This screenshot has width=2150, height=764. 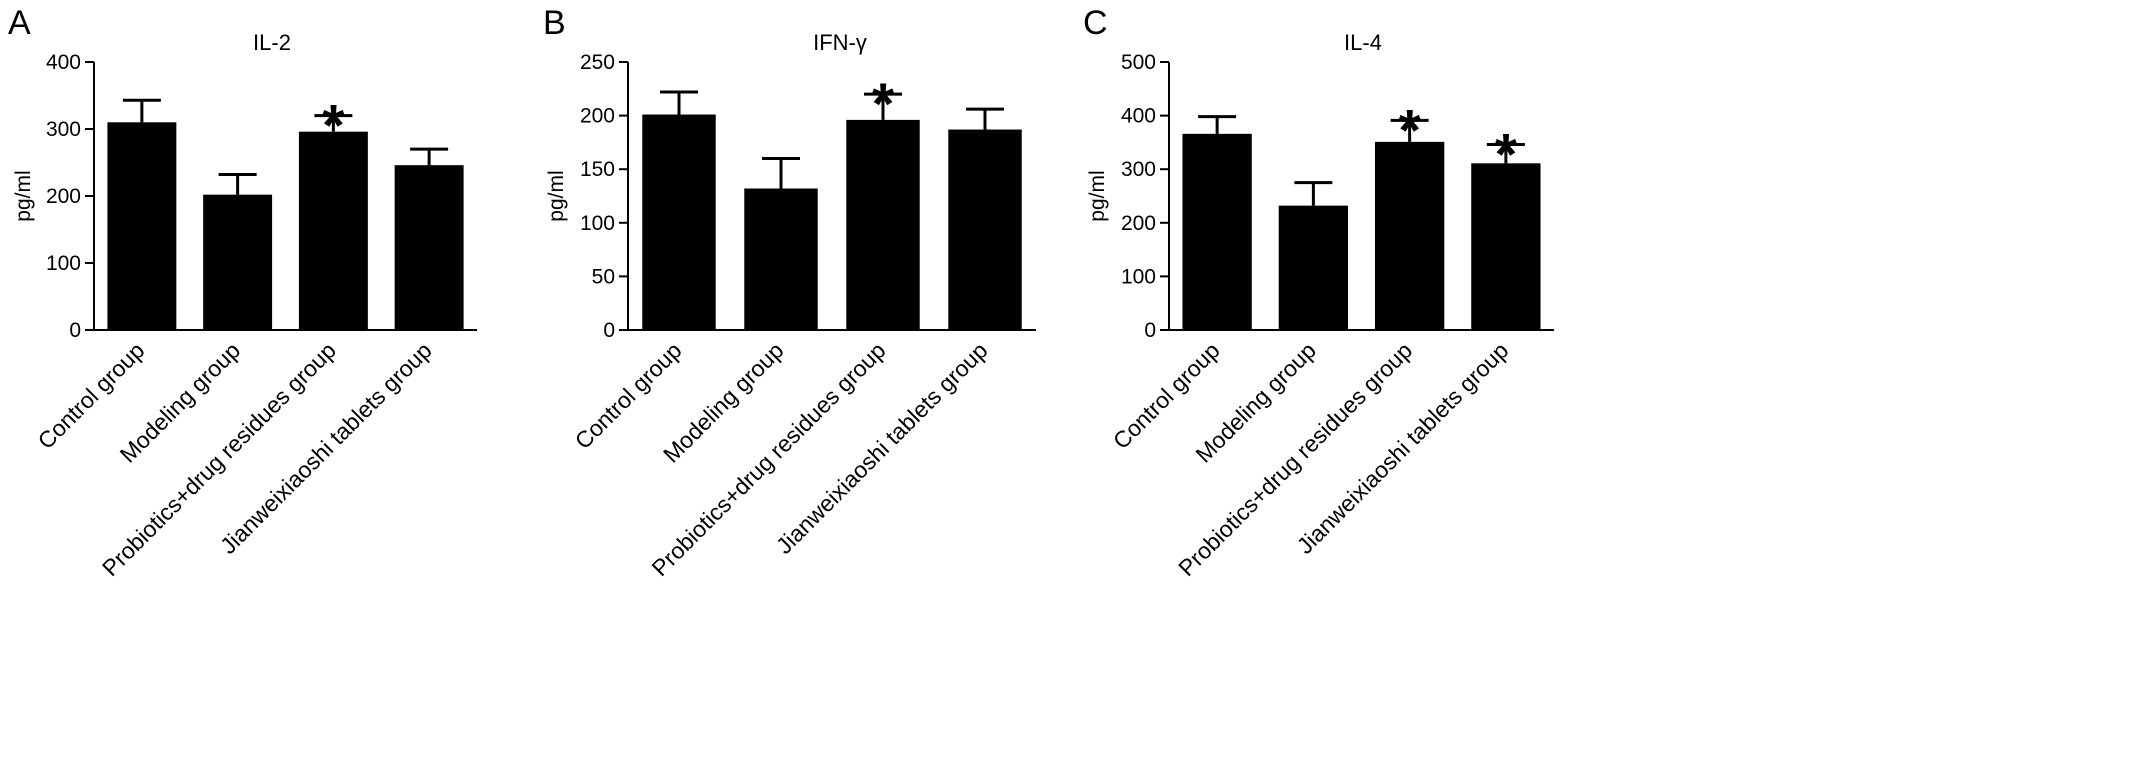 What do you see at coordinates (1095, 23) in the screenshot?
I see `panel-letter: C` at bounding box center [1095, 23].